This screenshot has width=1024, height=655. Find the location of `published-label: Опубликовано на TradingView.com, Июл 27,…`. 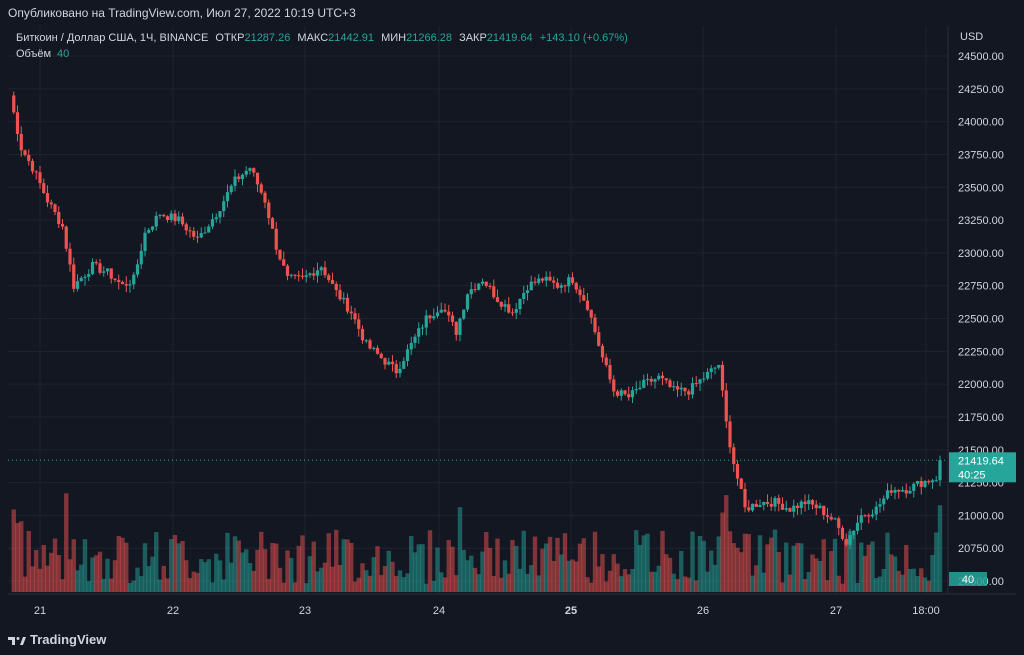

published-label: Опубликовано на TradingView.com, Июл 27,… is located at coordinates (182, 13).